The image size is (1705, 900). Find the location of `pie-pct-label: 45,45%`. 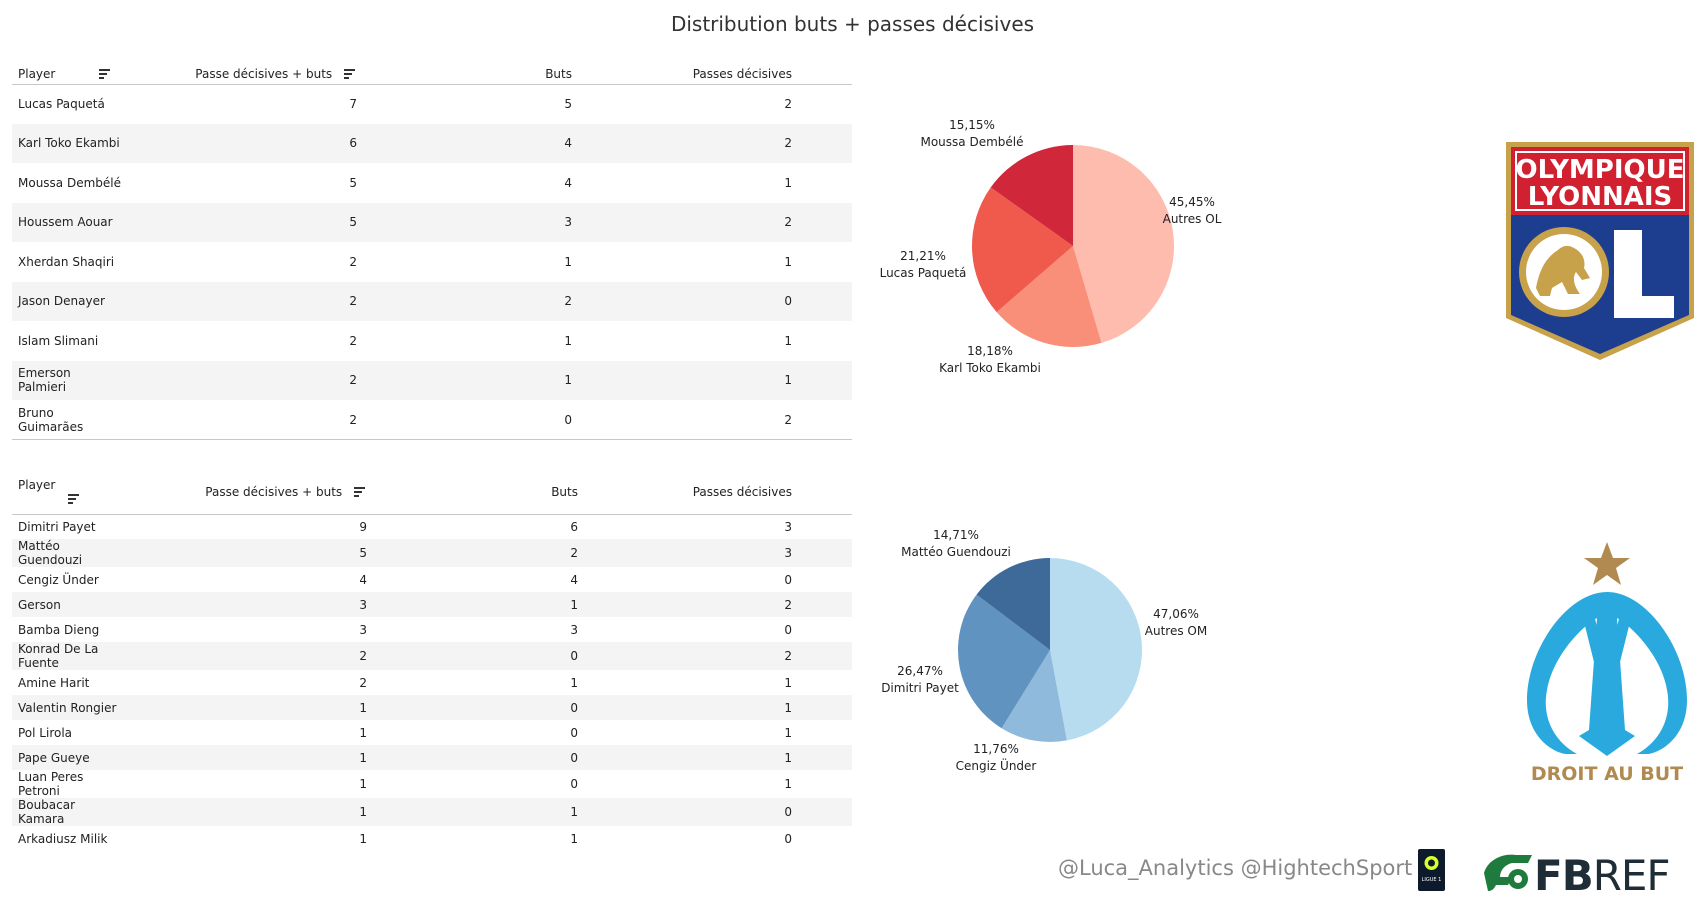

pie-pct-label: 45,45% is located at coordinates (1192, 202).